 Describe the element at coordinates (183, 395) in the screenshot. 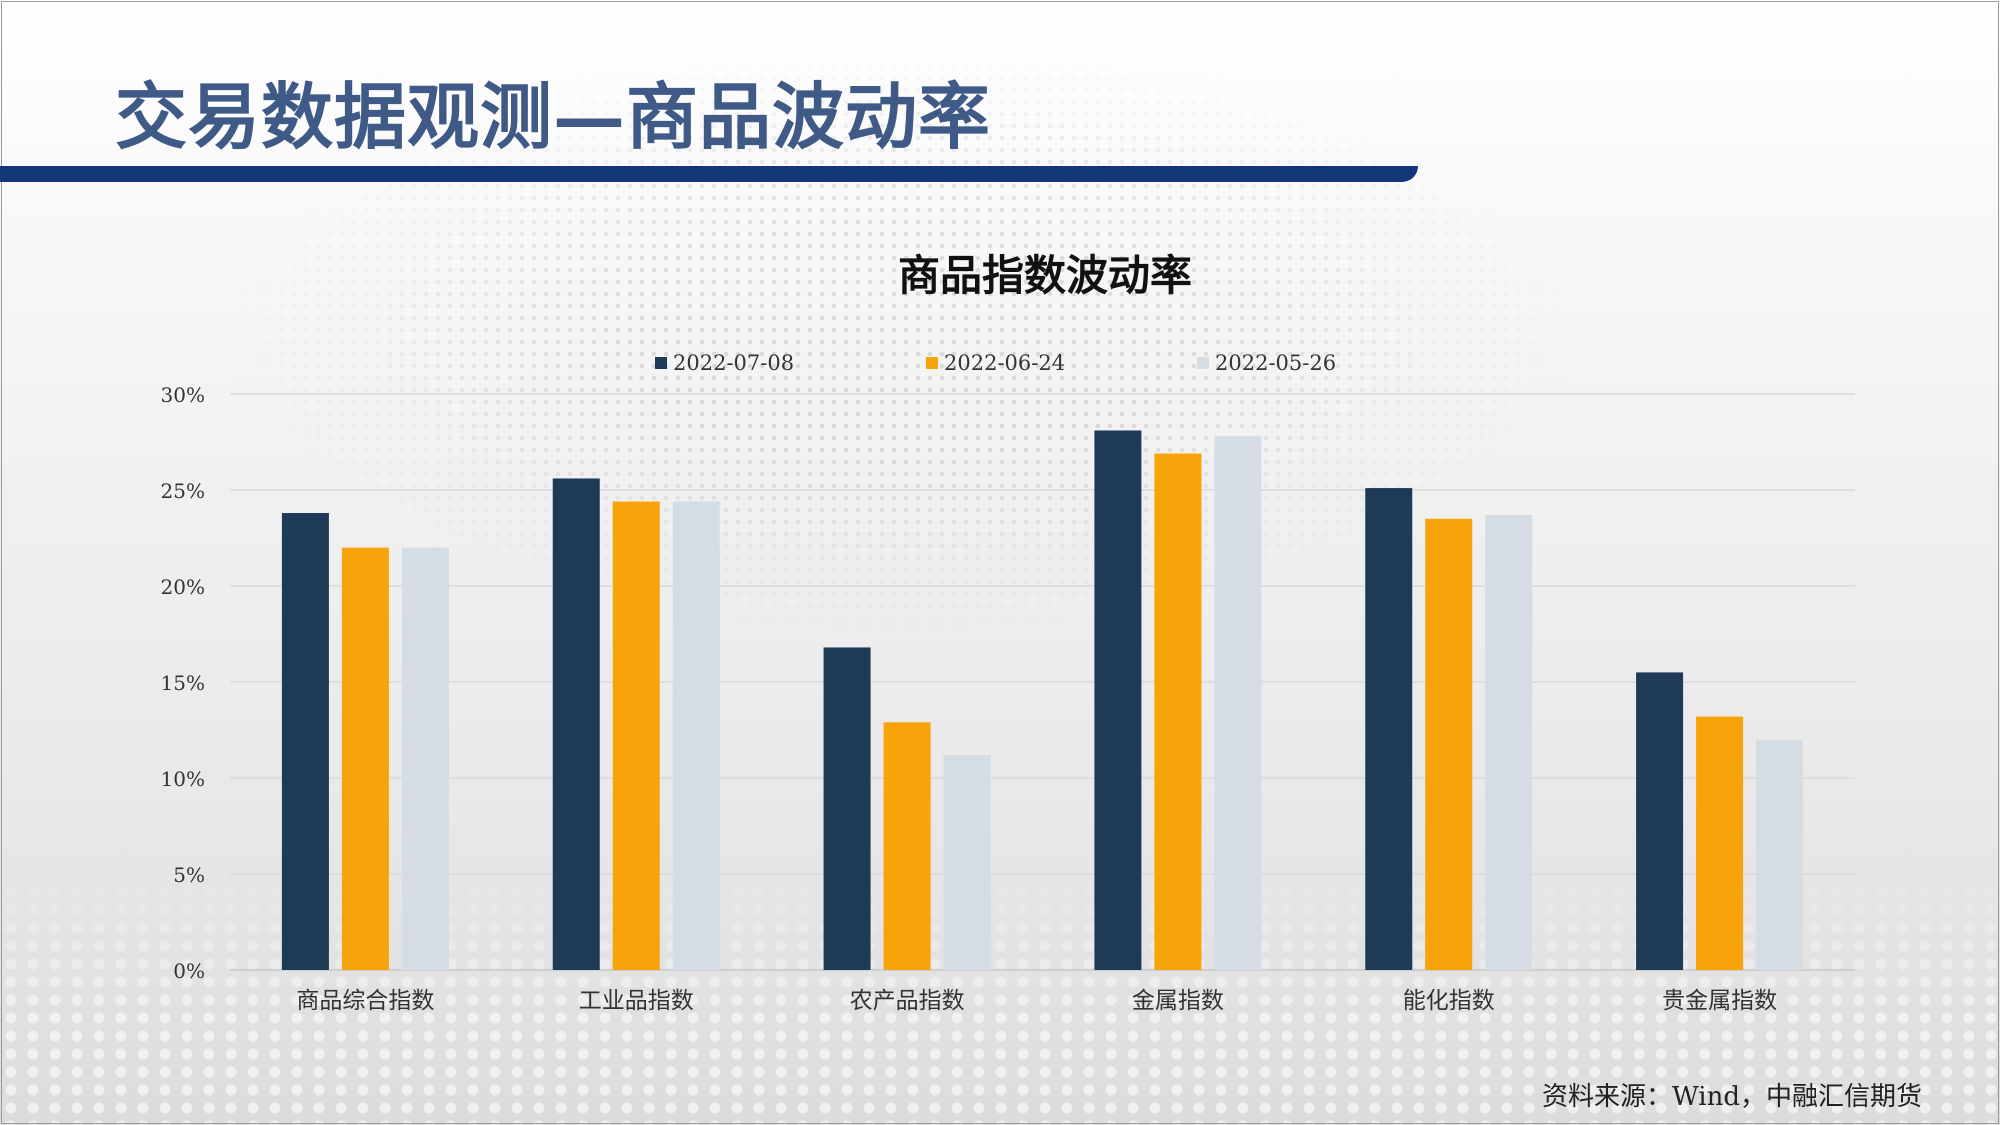

I see `y-tick-label: 30%` at that location.